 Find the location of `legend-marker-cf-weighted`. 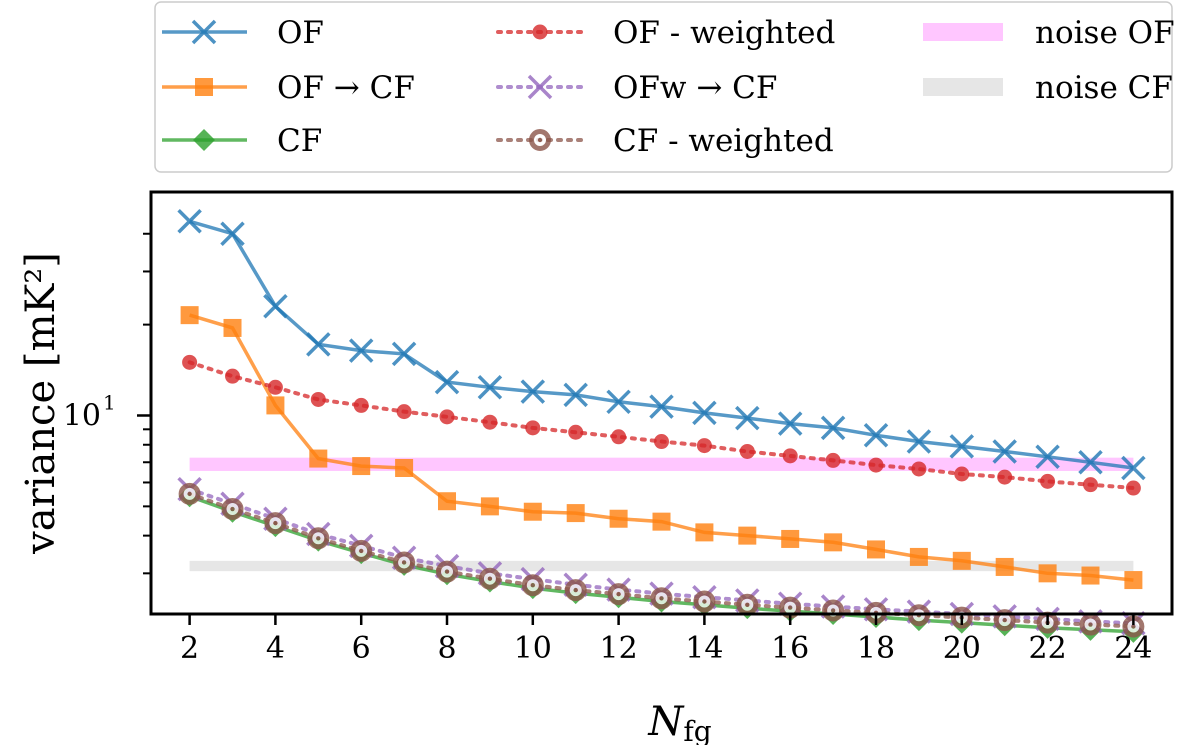

legend-marker-cf-weighted is located at coordinates (540, 140).